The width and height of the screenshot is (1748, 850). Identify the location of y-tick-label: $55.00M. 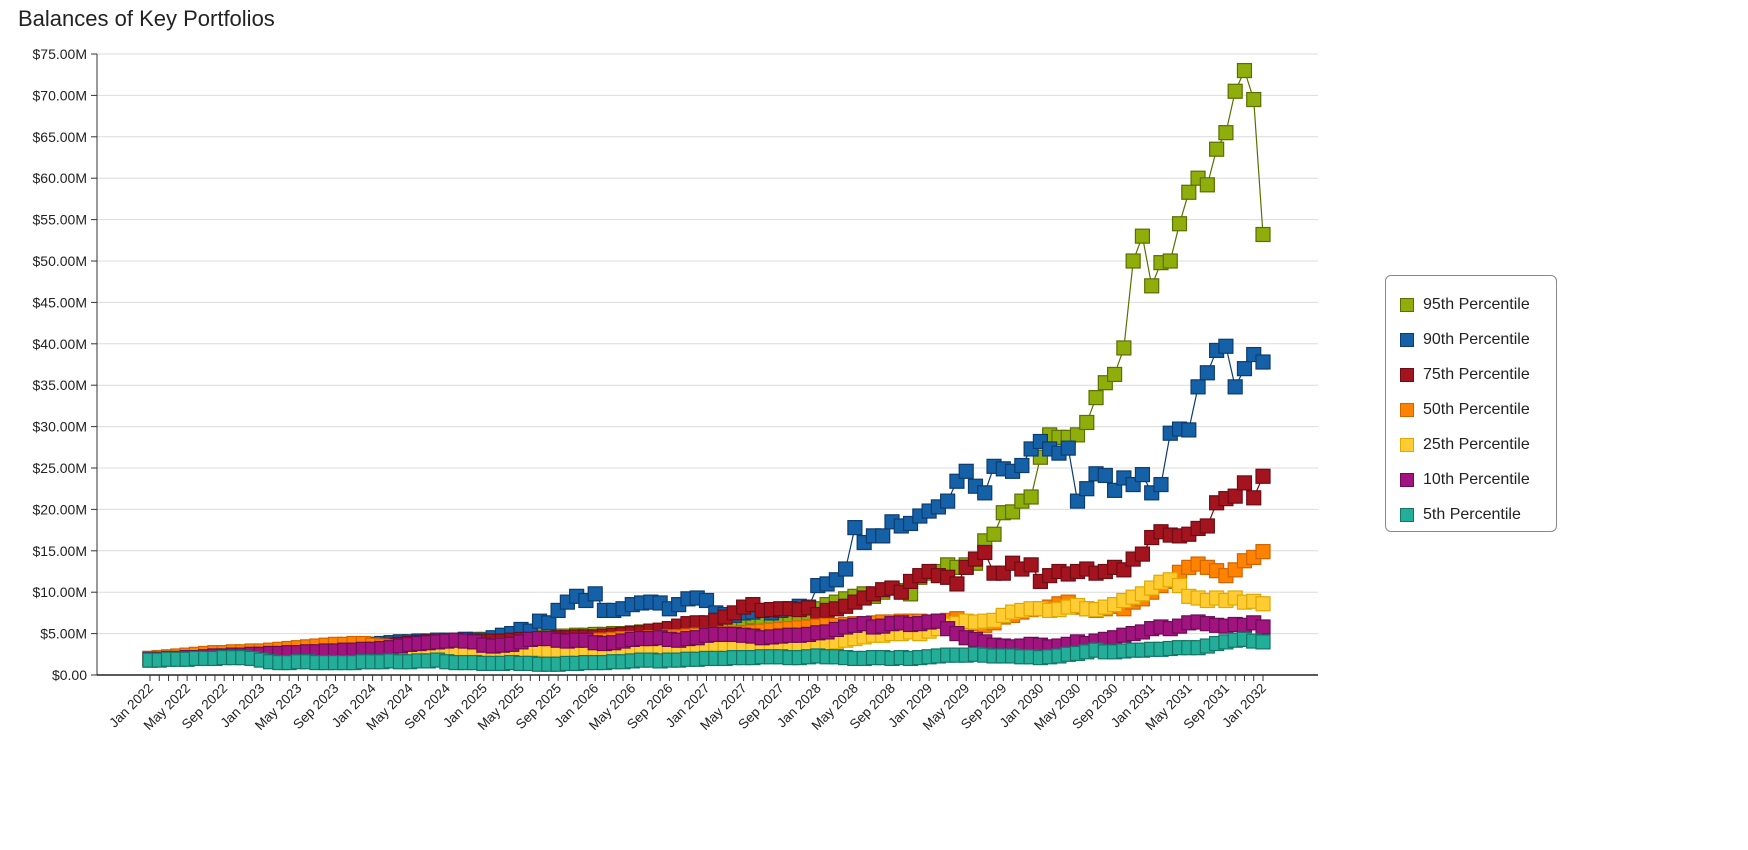
(60, 220).